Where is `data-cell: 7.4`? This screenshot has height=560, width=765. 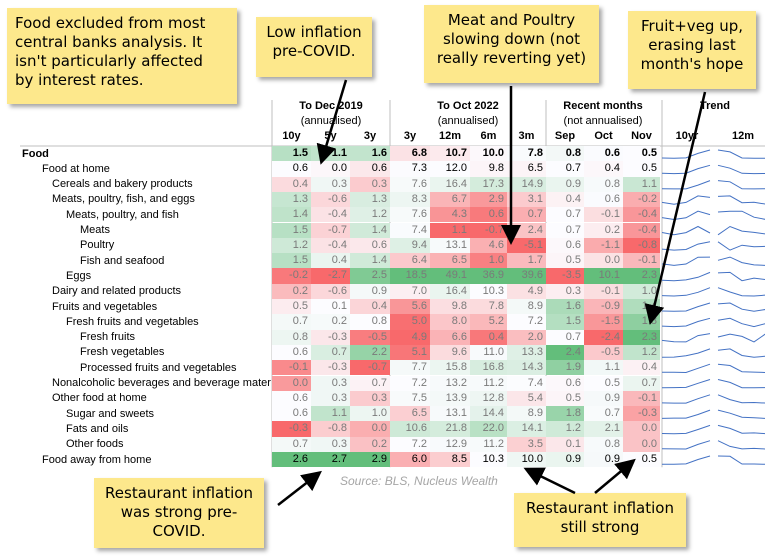
data-cell: 7.4 is located at coordinates (410, 230).